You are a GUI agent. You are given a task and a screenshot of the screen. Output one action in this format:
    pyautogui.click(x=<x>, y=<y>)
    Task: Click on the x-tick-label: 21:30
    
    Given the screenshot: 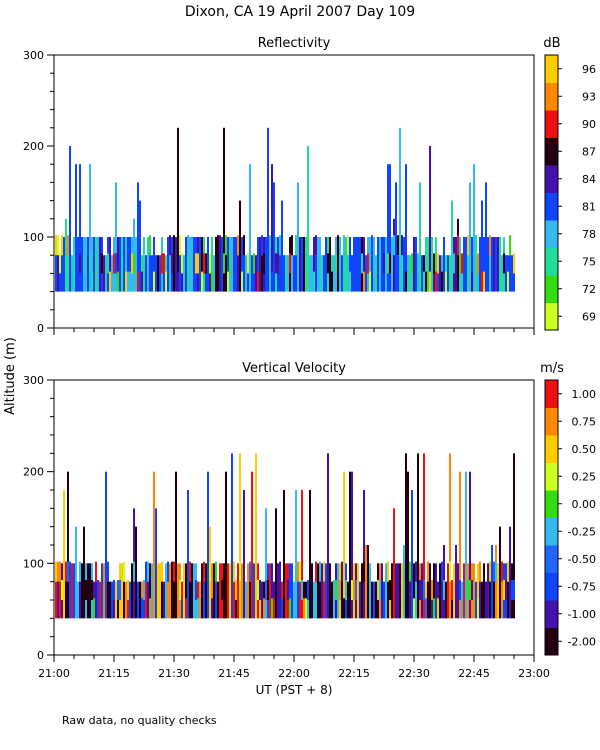 What is the action you would take?
    pyautogui.click(x=174, y=673)
    